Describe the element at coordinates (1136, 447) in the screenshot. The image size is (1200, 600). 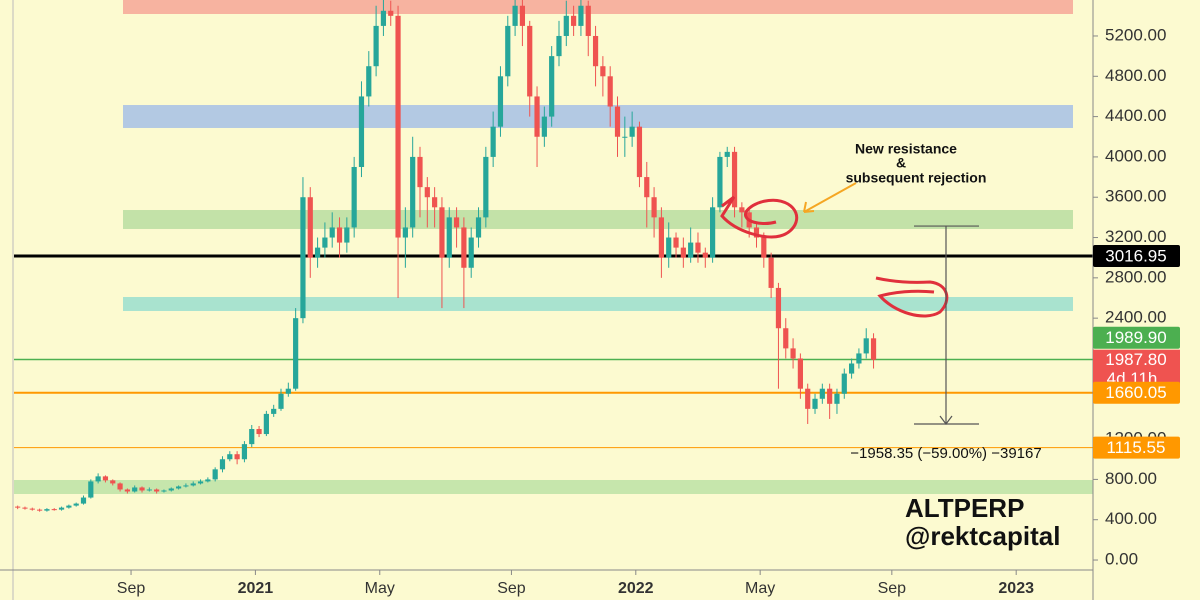
I see `price-box-label: 1115.55` at that location.